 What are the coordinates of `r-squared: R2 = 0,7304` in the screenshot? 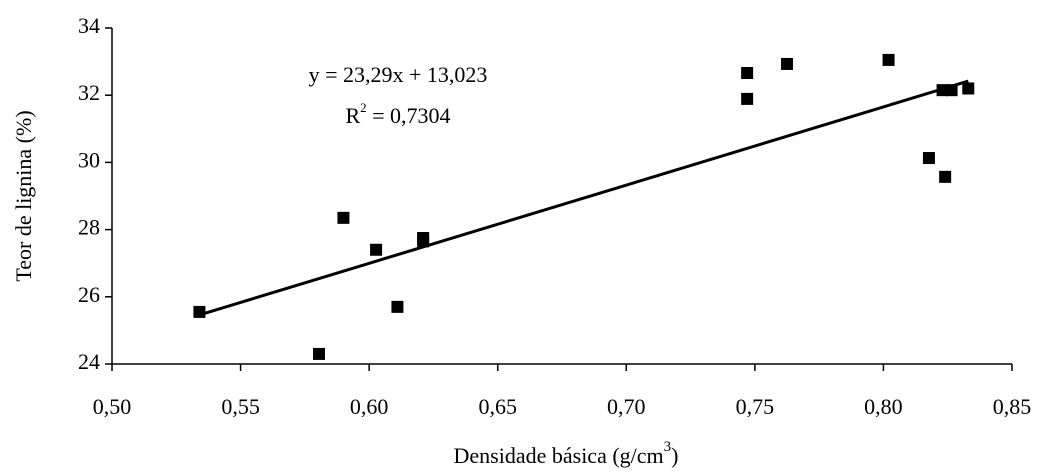 It's located at (397, 114).